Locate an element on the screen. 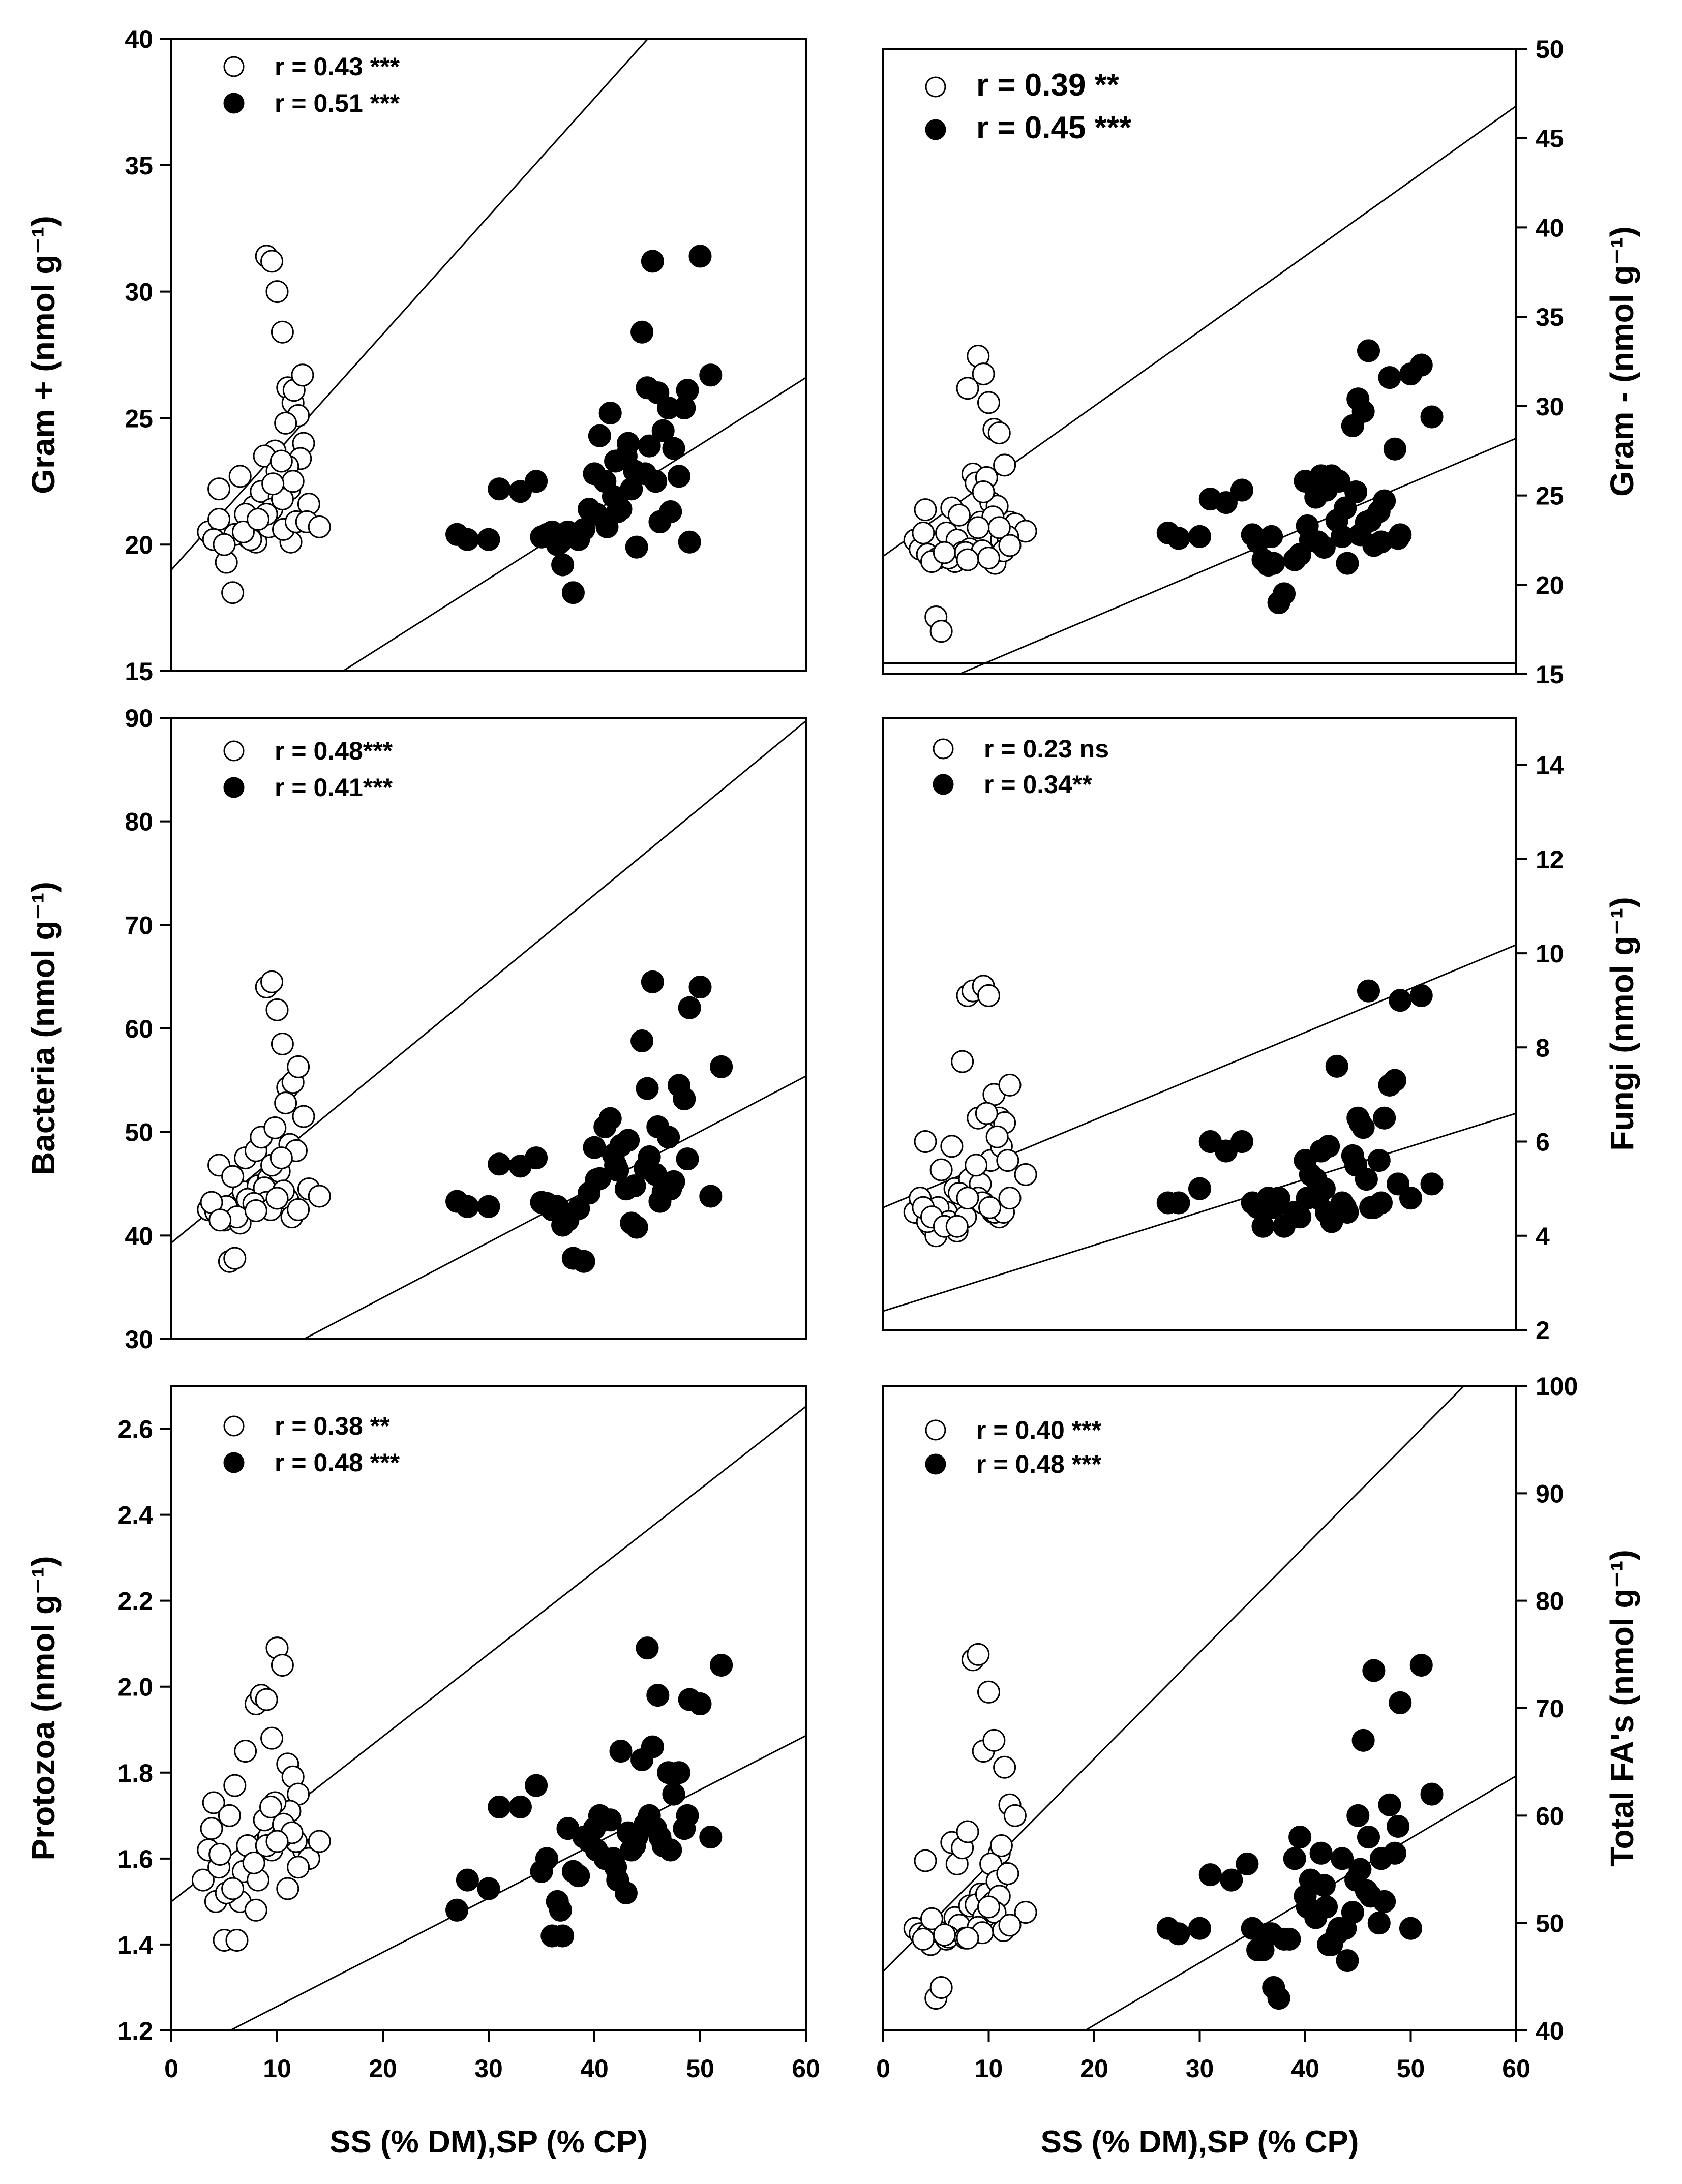 The height and width of the screenshot is (2184, 1682). x-tick-label: 30 is located at coordinates (1200, 2068).